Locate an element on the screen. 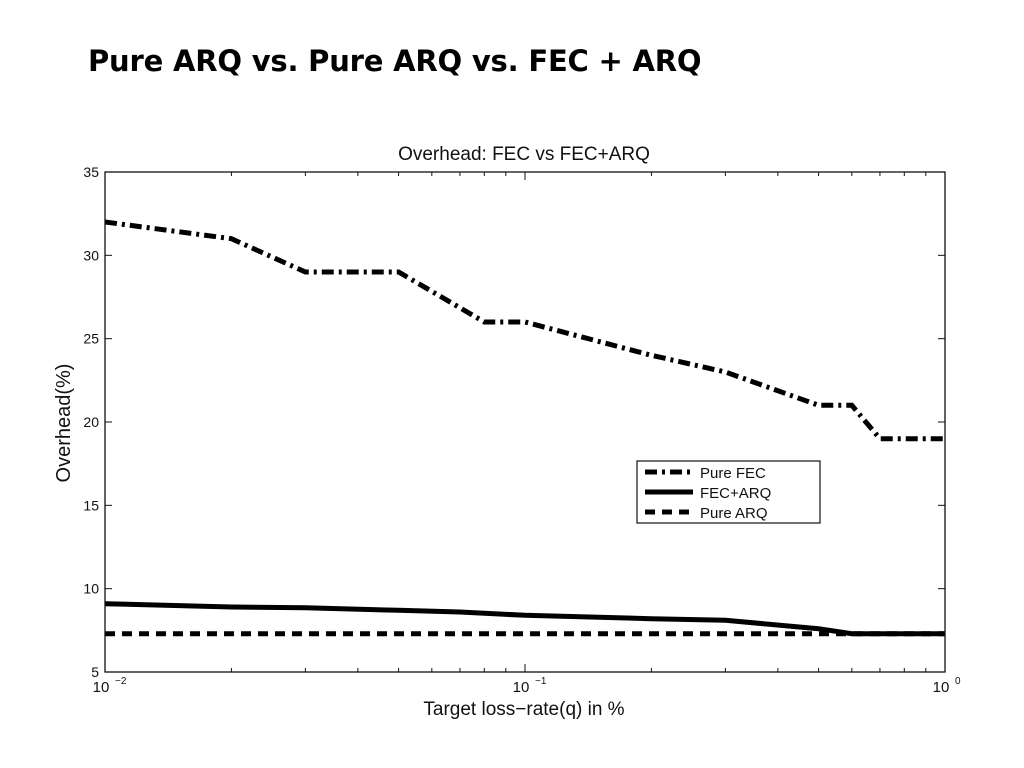 Image resolution: width=1024 pixels, height=768 pixels. slide-title: Pure ARQ vs. Pure ARQ vs. FEC + ARQ is located at coordinates (395, 61).